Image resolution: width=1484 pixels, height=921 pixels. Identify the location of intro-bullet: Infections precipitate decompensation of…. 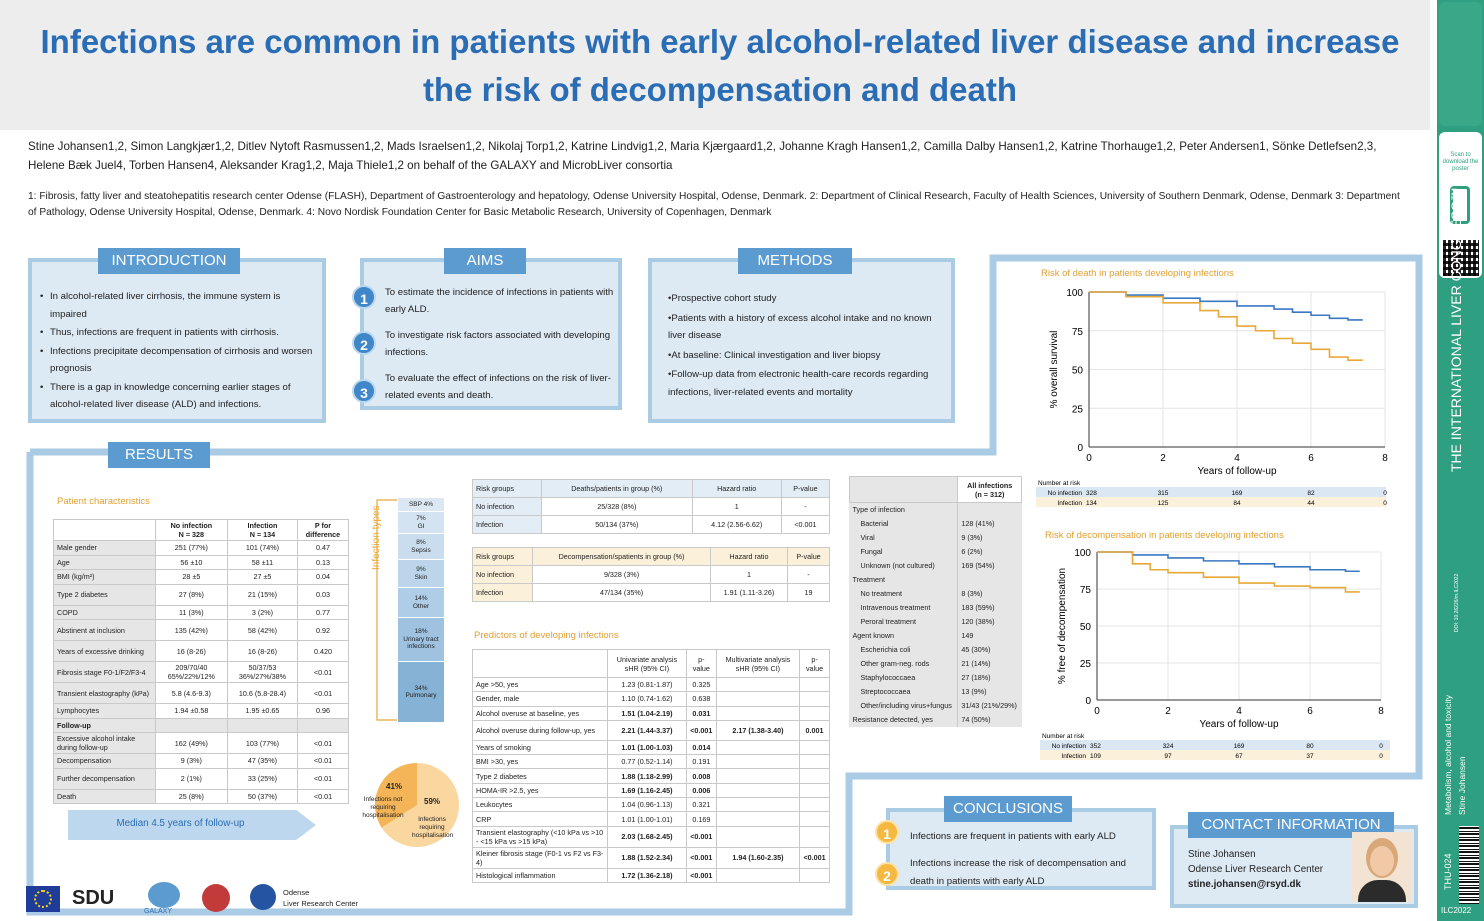
(179, 360).